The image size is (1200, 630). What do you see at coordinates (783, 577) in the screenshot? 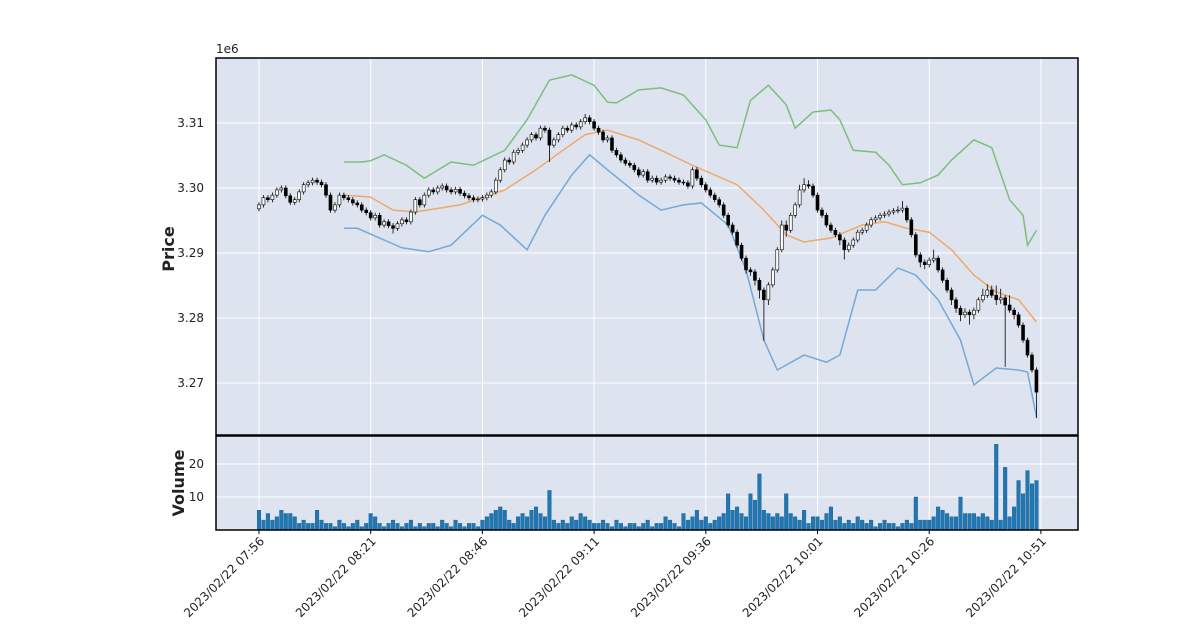
I see `x-tick-label: 2023/02/22 10:01` at bounding box center [783, 577].